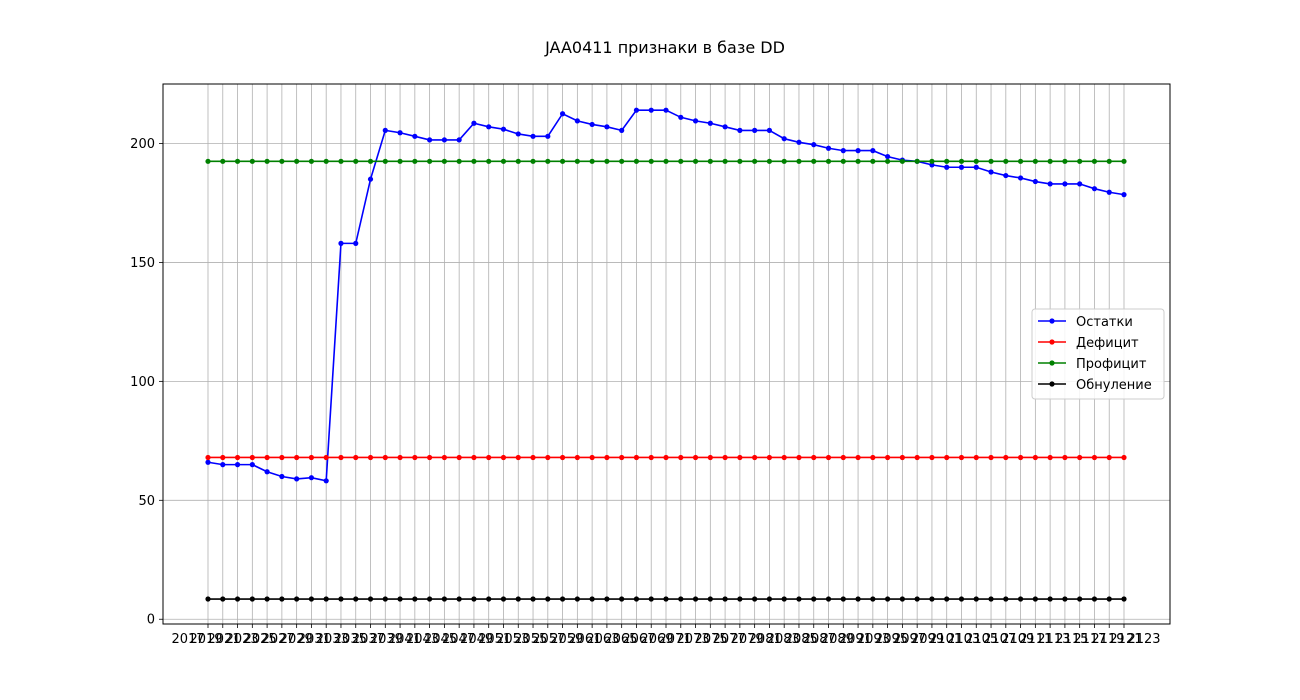  What do you see at coordinates (963, 639) in the screenshot?
I see `x-tick-label: 2103` at bounding box center [963, 639].